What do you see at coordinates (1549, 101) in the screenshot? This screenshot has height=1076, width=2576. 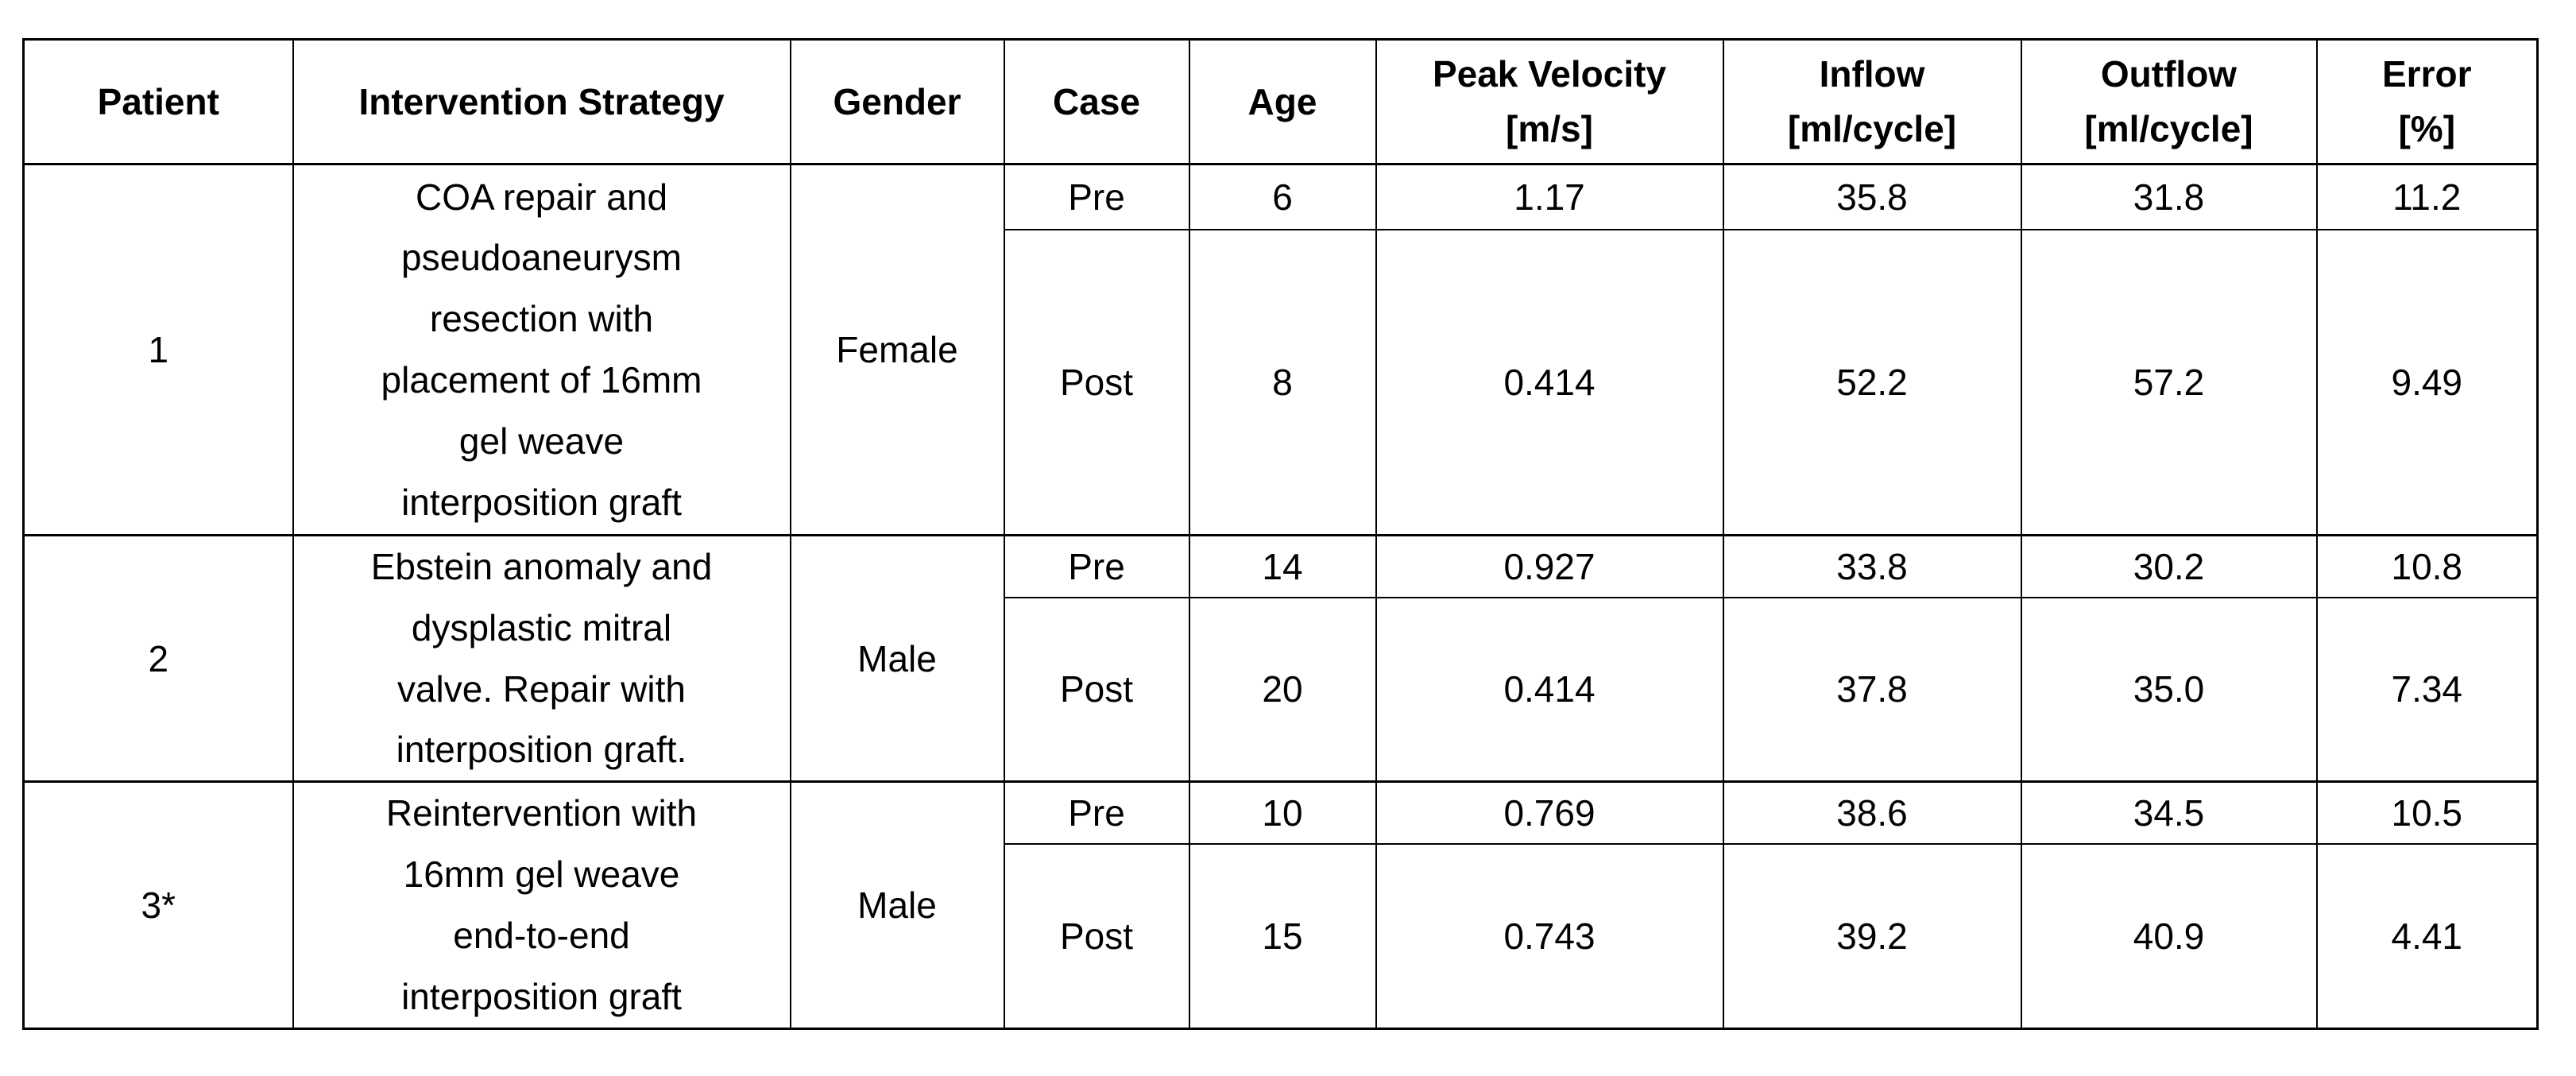 I see `col-header-peak-velocity: Peak Velocity [m/s]` at bounding box center [1549, 101].